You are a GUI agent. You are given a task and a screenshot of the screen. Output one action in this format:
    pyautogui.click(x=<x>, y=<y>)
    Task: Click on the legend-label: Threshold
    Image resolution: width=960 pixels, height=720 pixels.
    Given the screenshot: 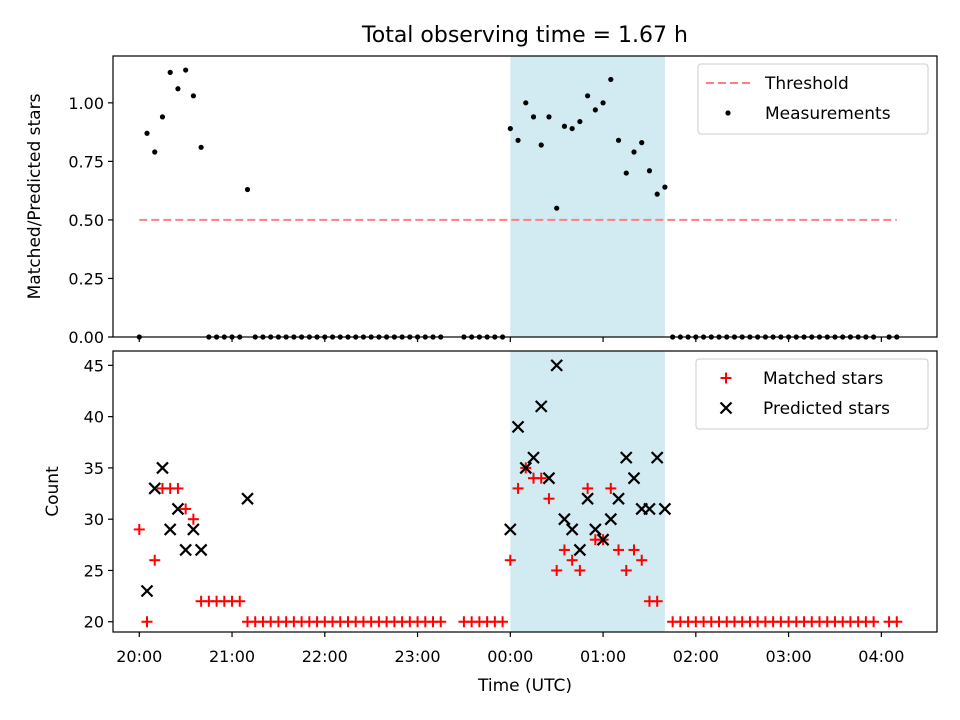 What is the action you would take?
    pyautogui.click(x=806, y=84)
    